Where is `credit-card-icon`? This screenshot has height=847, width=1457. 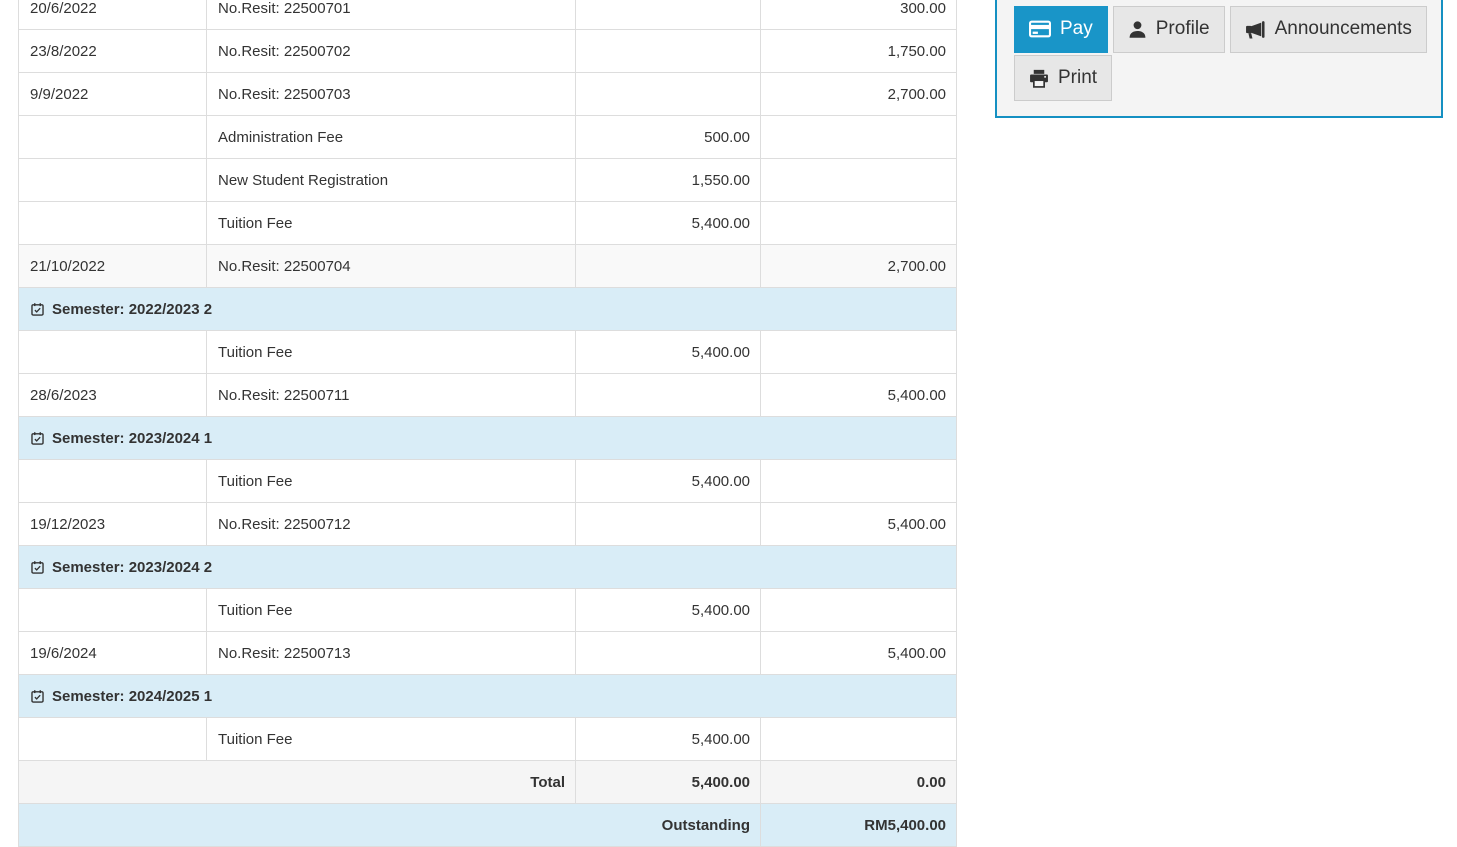 credit-card-icon is located at coordinates (1040, 29).